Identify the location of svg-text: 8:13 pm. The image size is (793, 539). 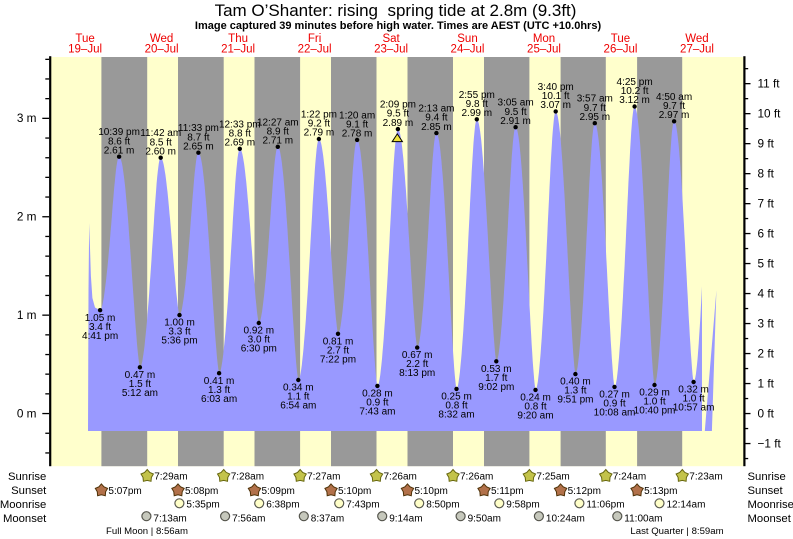
(417, 373).